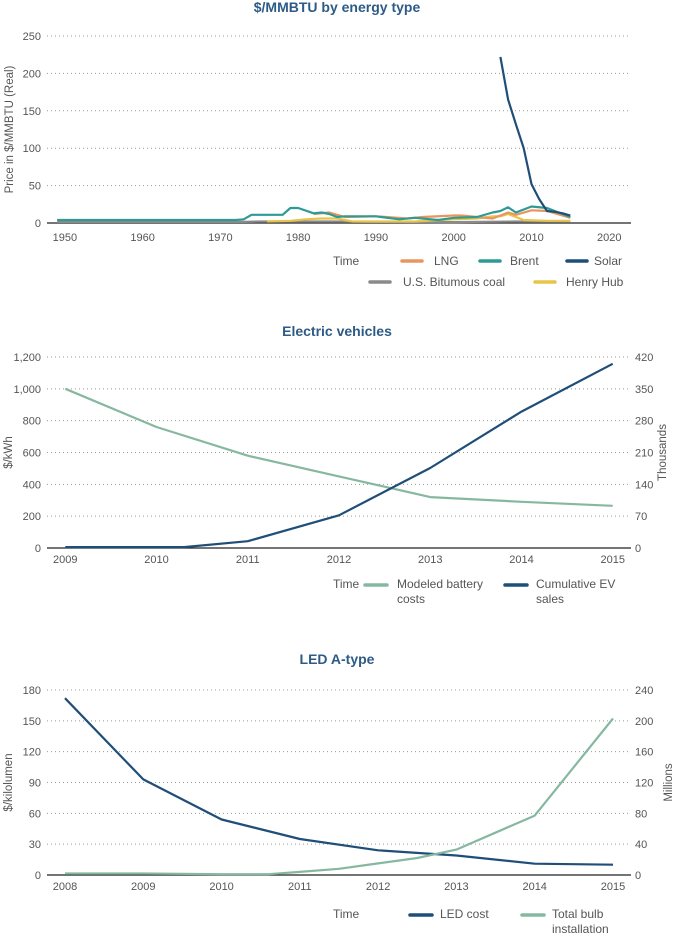  Describe the element at coordinates (535, 136) in the screenshot. I see `series-line-solar` at that location.